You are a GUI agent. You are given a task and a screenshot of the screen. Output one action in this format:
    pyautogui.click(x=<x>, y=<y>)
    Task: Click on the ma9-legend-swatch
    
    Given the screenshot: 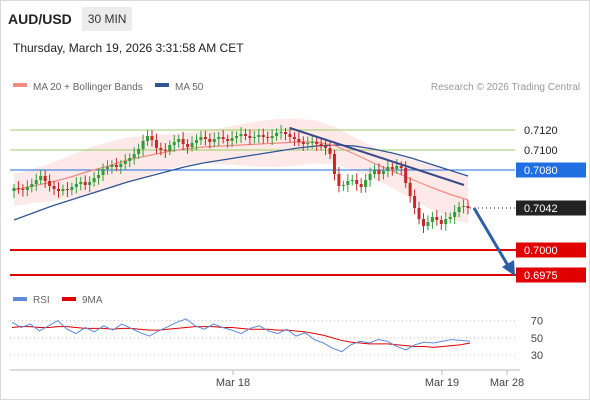 What is the action you would take?
    pyautogui.click(x=69, y=299)
    